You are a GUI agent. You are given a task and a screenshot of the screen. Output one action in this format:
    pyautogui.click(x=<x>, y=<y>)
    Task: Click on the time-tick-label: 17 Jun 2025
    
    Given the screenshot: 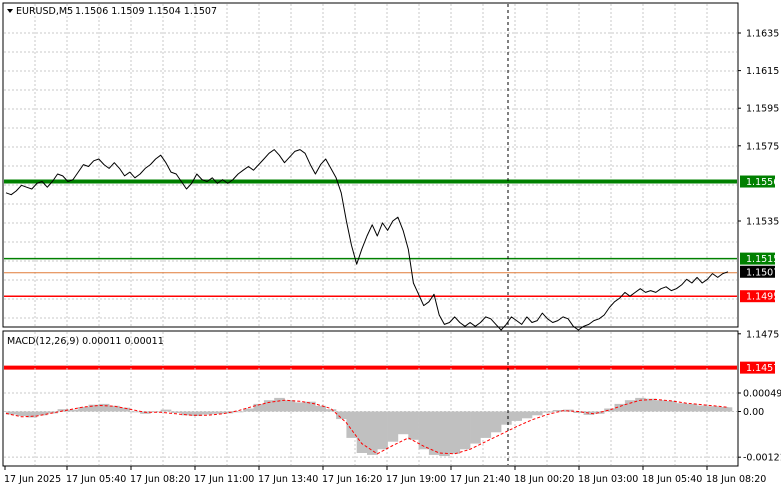 What is the action you would take?
    pyautogui.click(x=32, y=479)
    